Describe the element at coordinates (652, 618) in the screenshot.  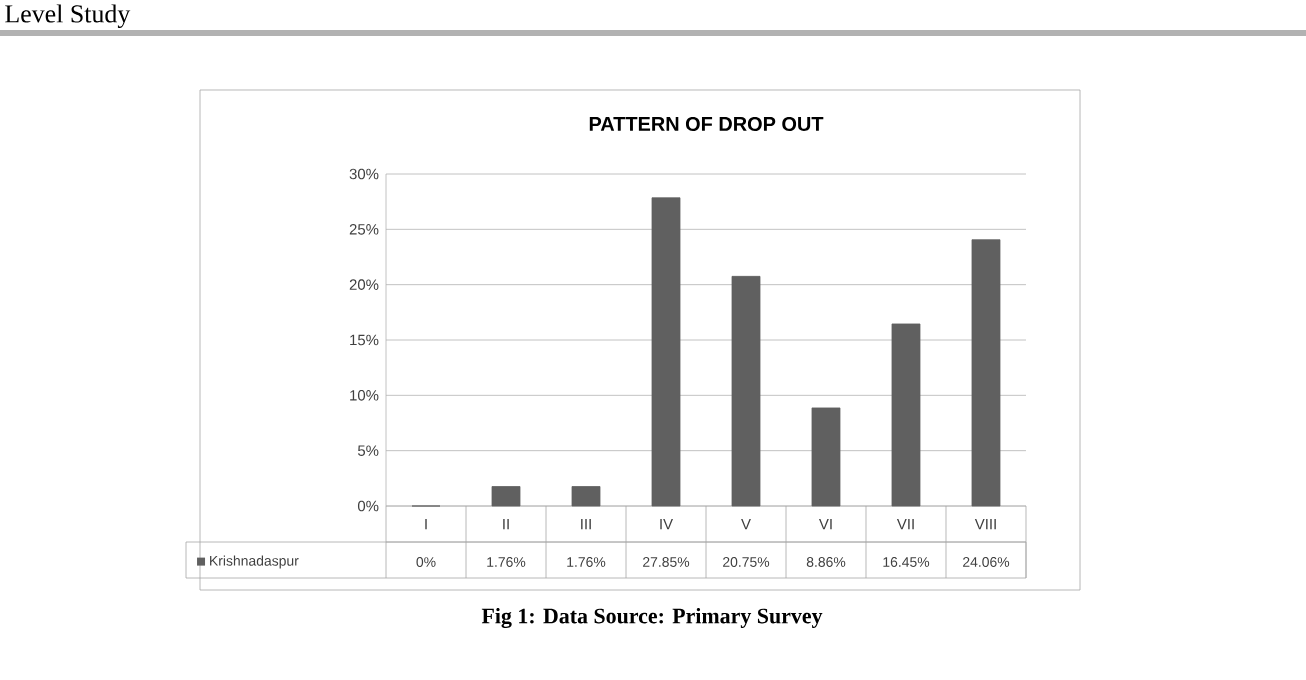
I see `caption: Fig 1: Data Source: Primary Survey` at that location.